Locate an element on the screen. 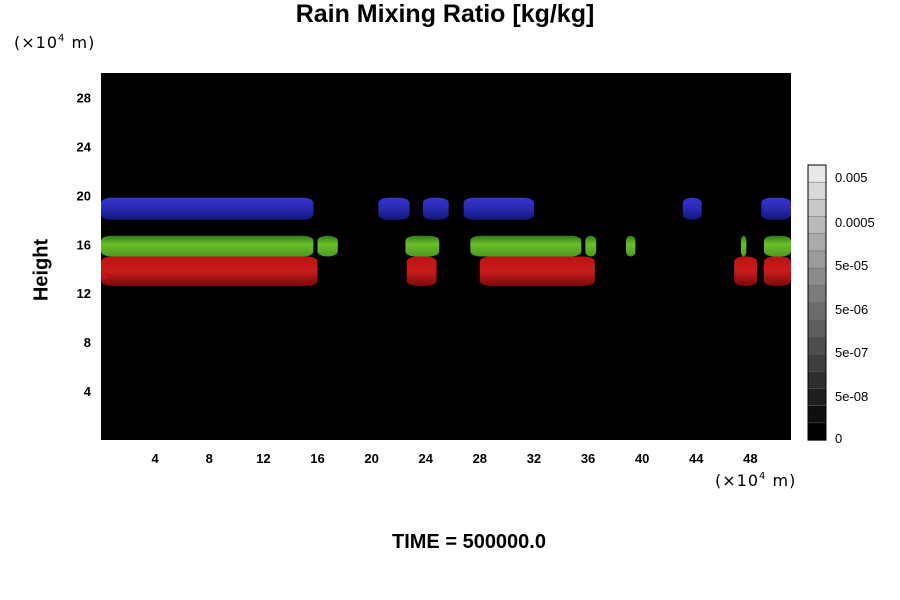  time-label: TIME = 500000.0 is located at coordinates (469, 542).